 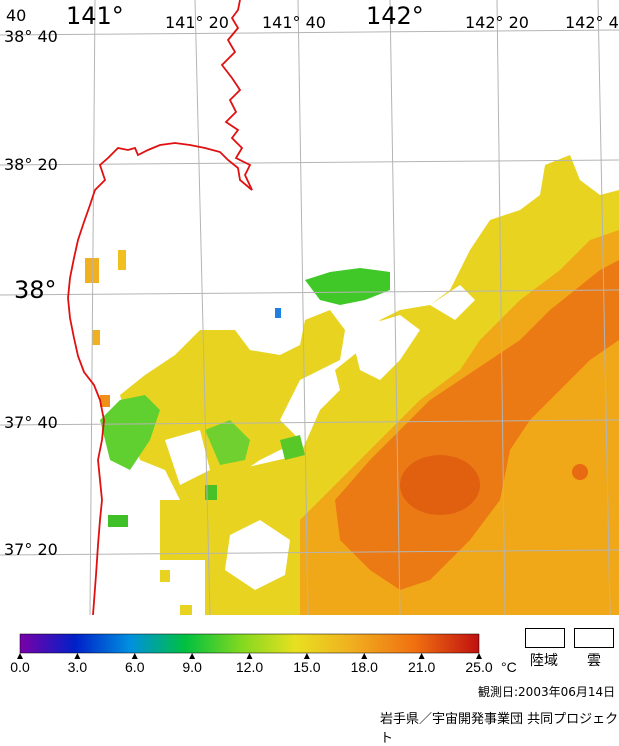 I want to click on cloud-swatch, so click(x=594, y=638).